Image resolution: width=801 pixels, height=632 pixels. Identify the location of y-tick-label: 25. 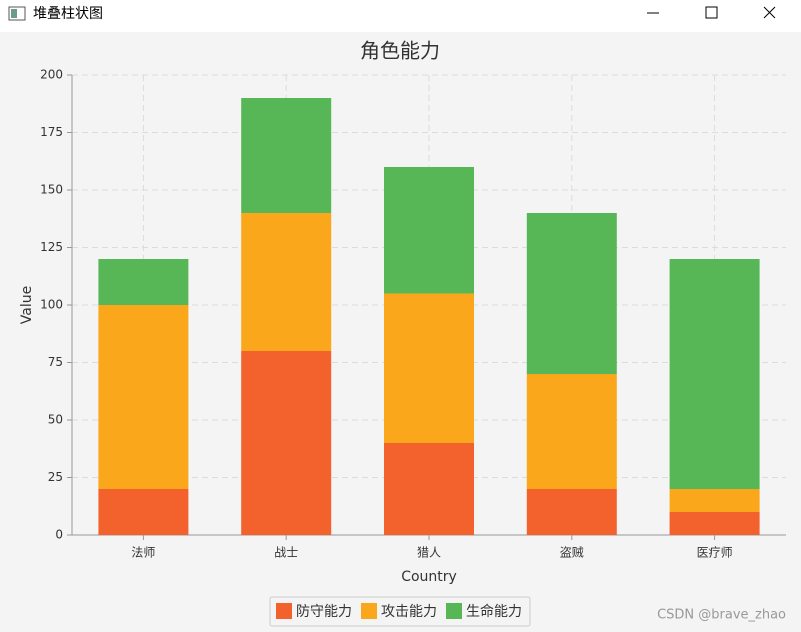
(55, 477).